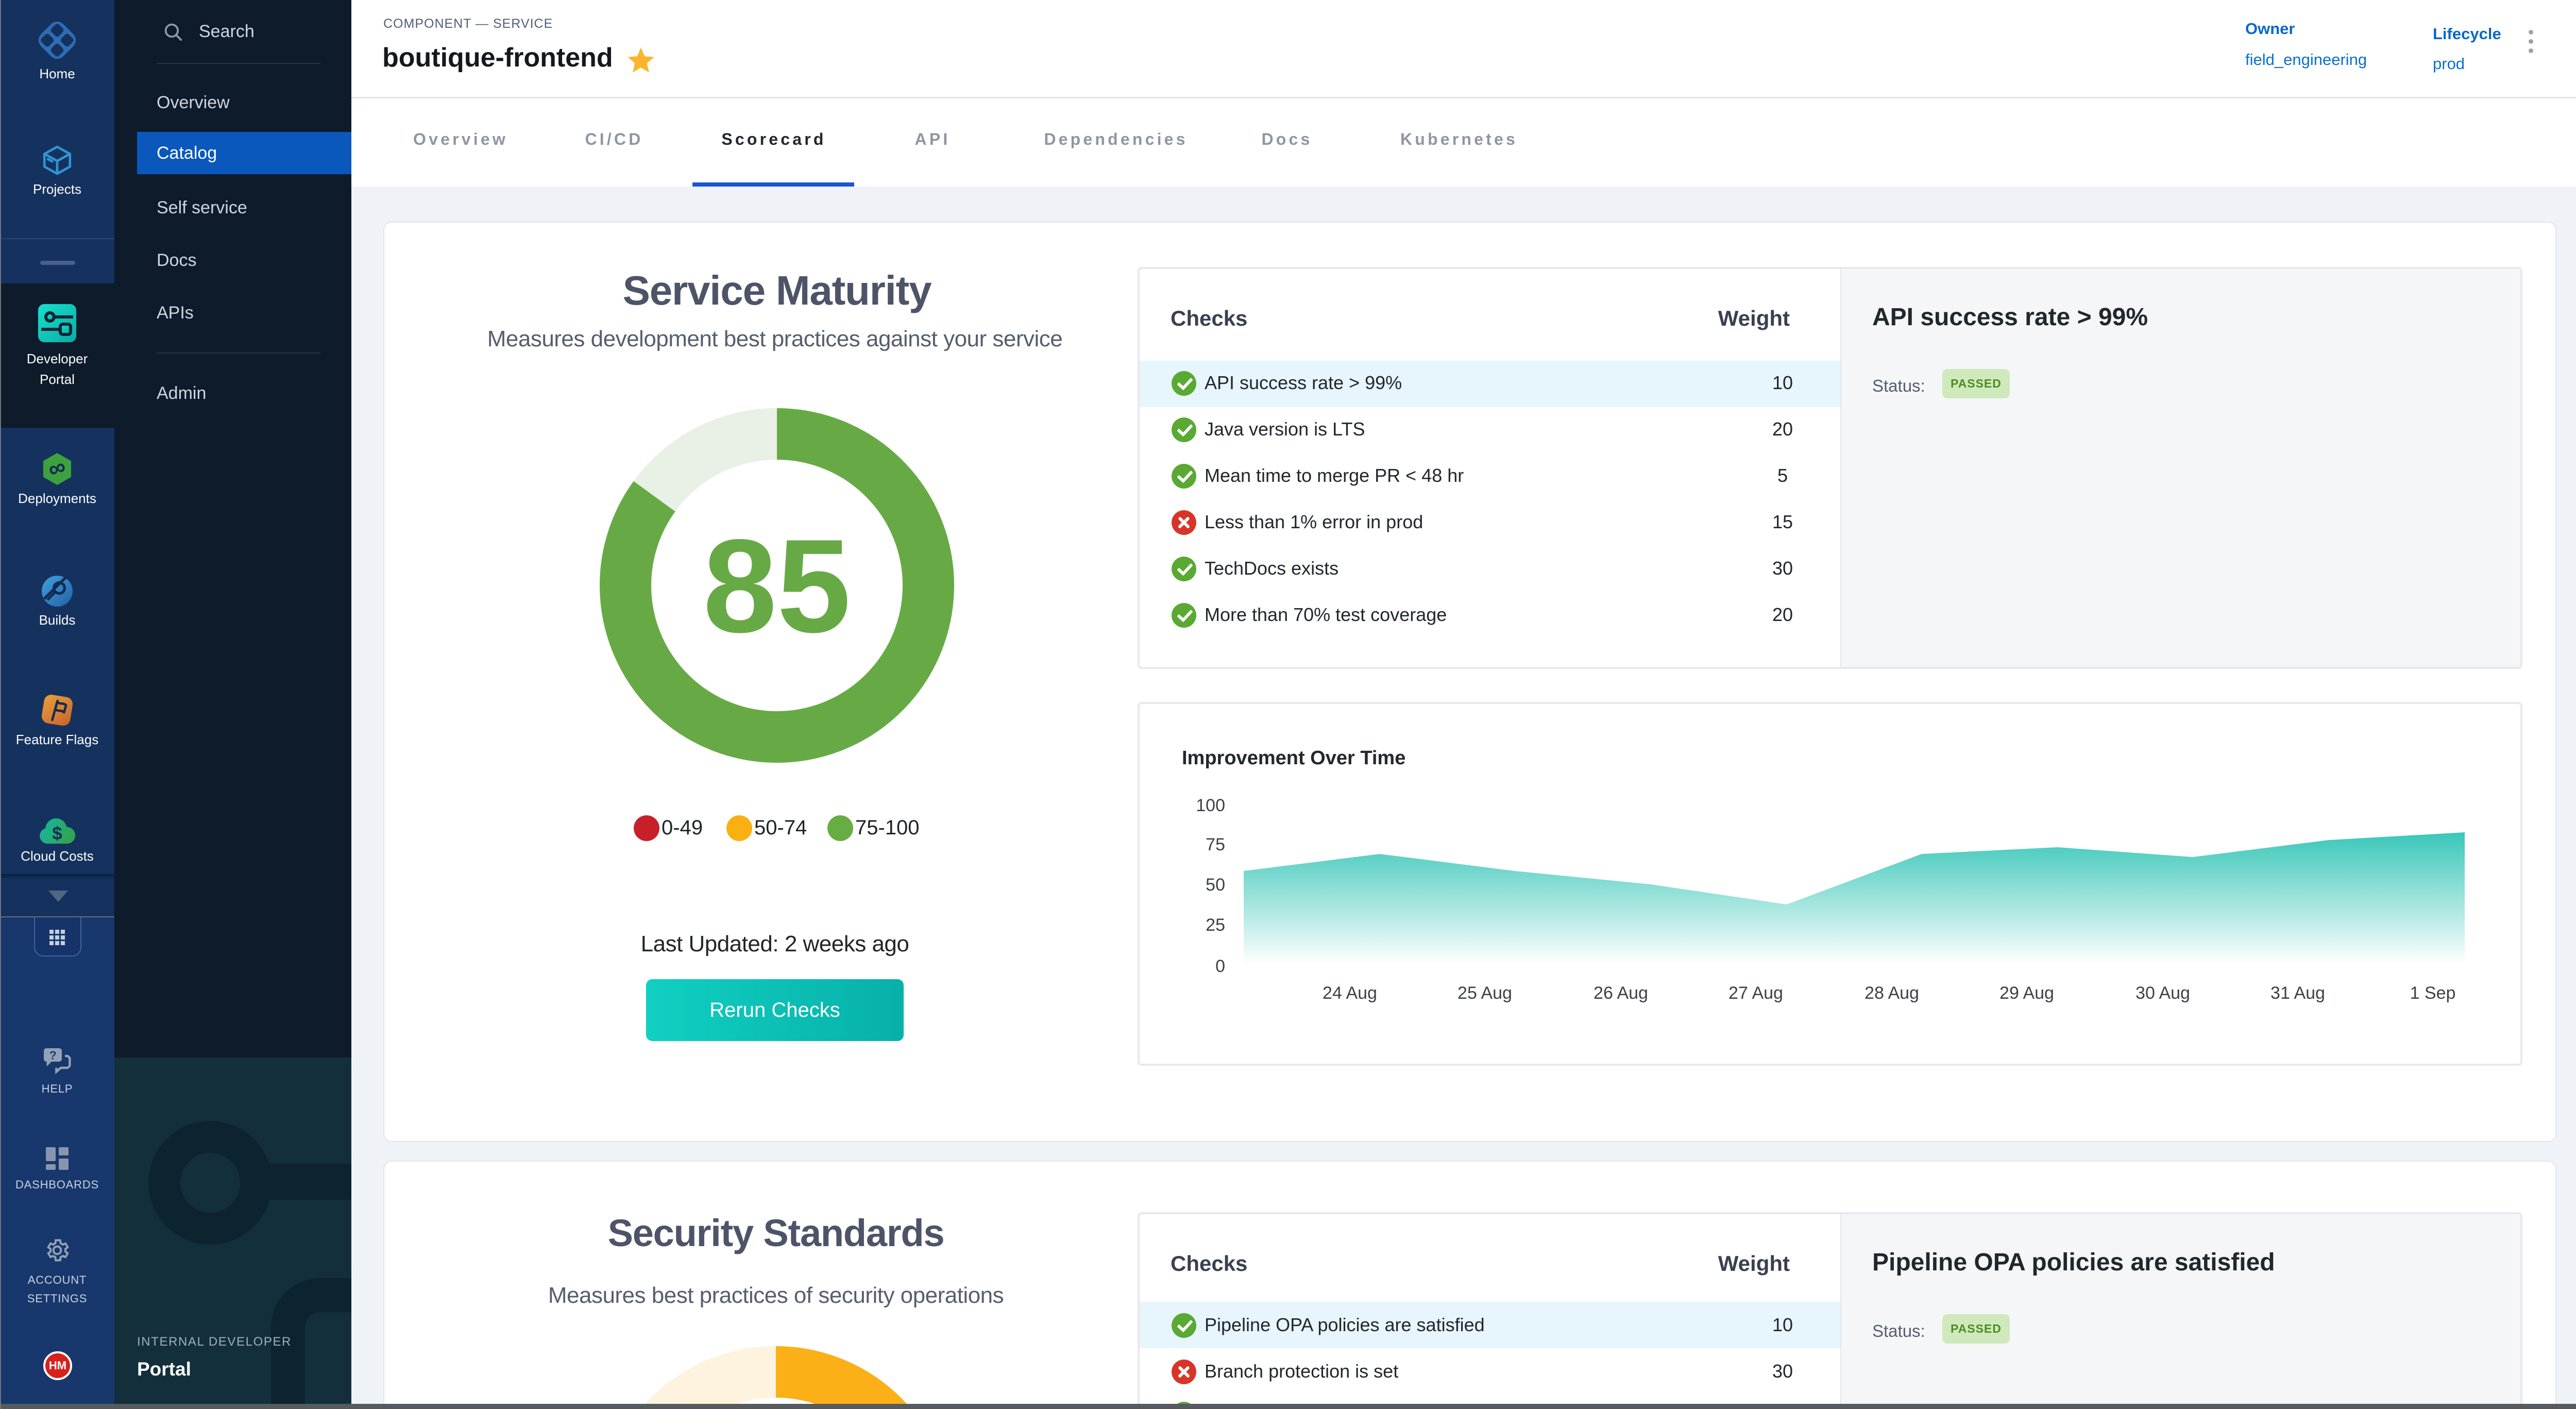  Describe the element at coordinates (777, 585) in the screenshot. I see `svg-text: 85` at that location.